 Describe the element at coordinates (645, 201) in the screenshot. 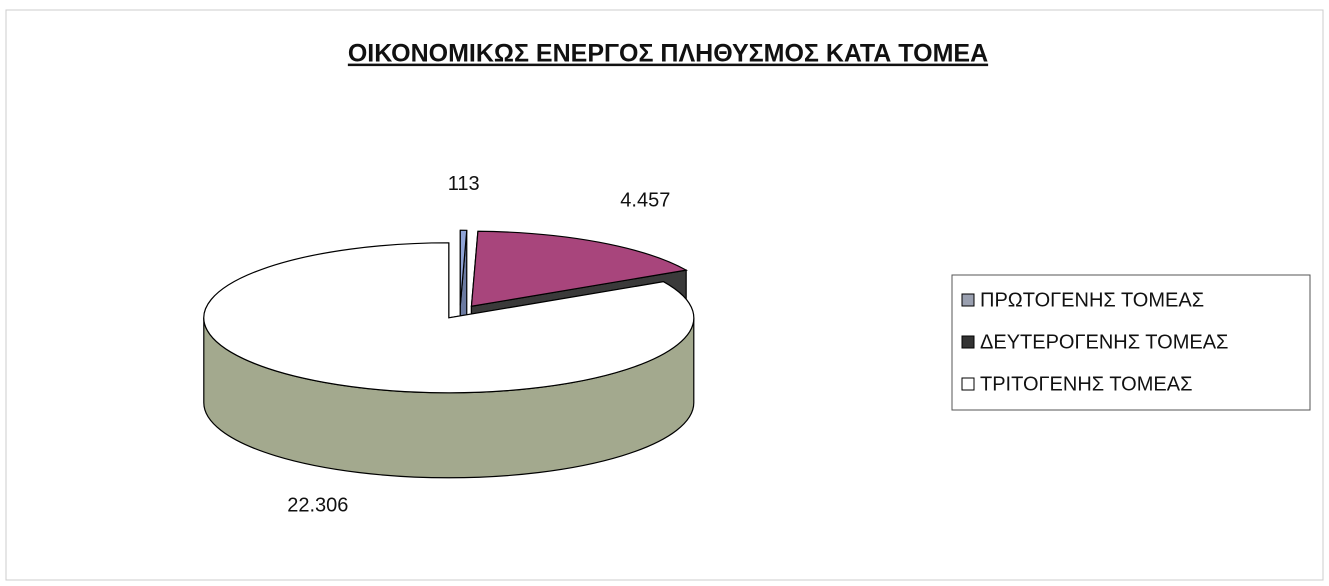

I see `data-label: 4.457` at that location.